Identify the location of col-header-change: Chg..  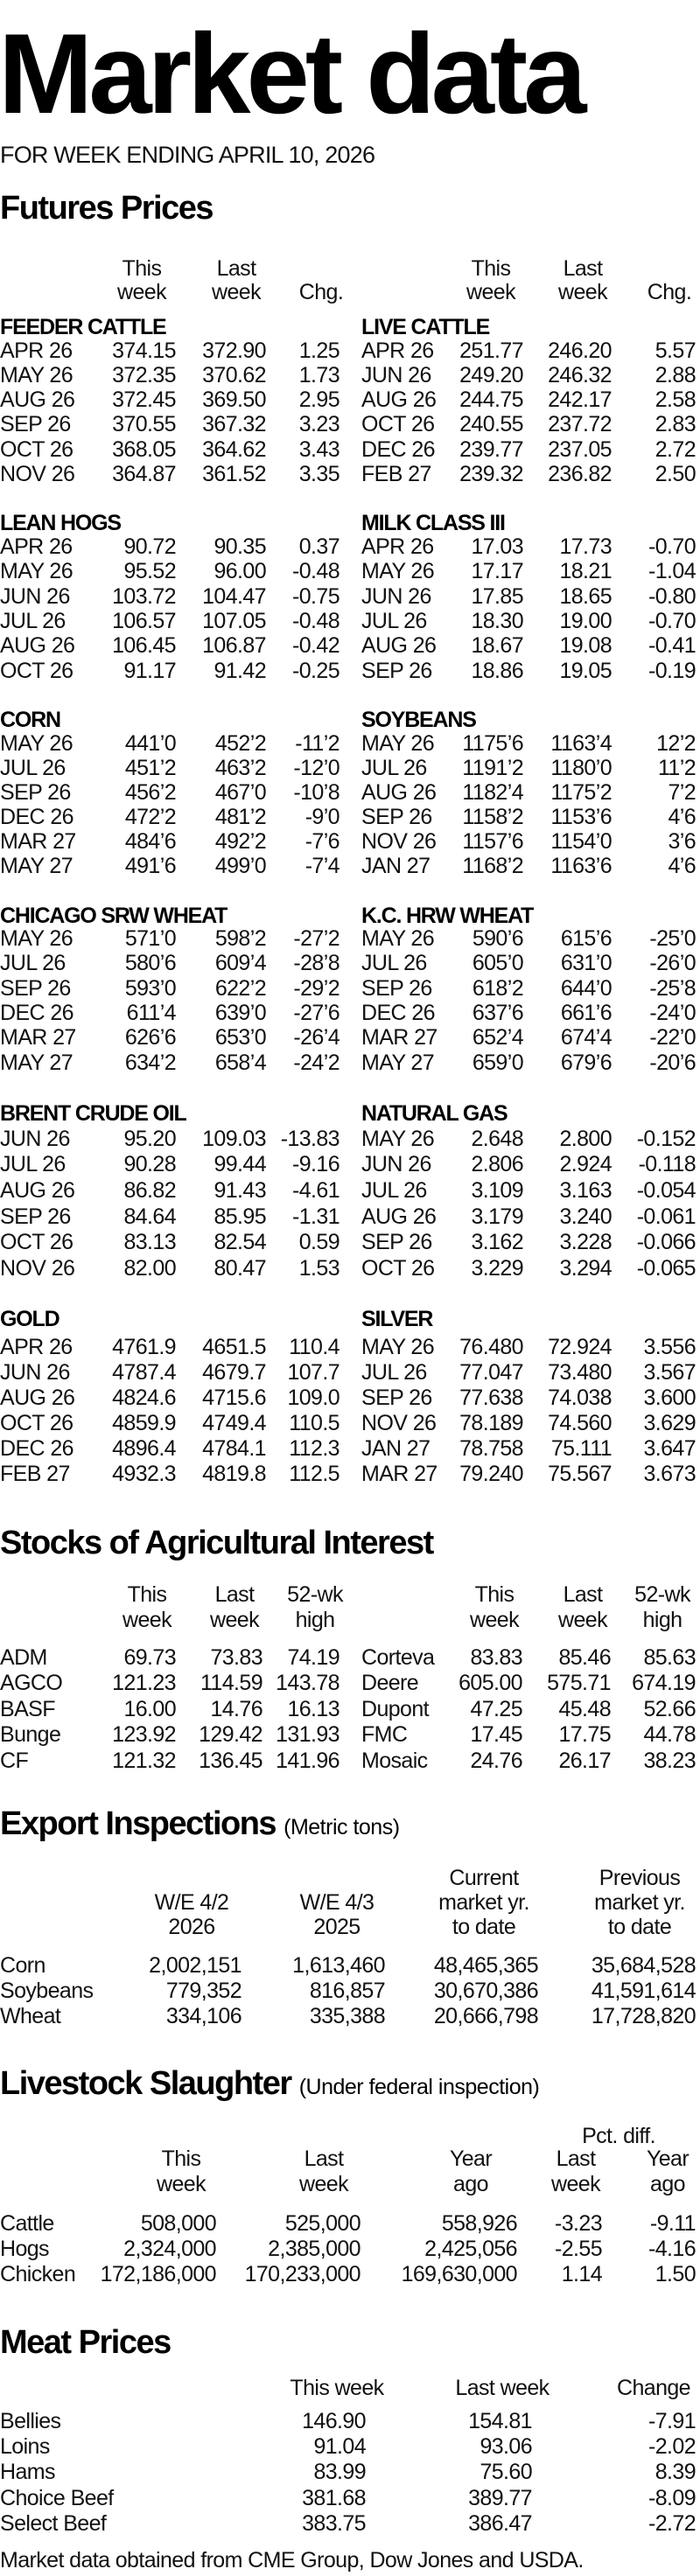
(669, 291).